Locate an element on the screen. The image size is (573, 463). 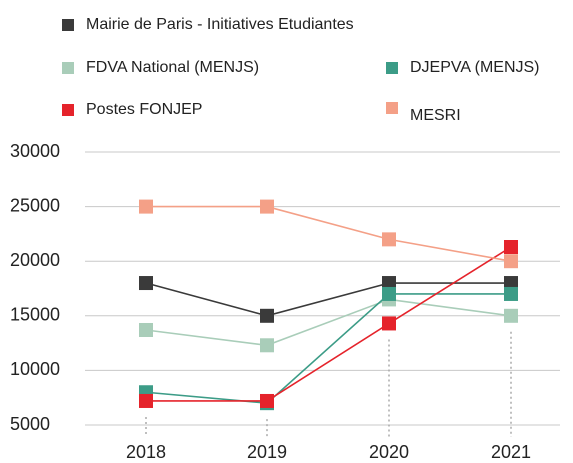
legend-label: MESRI is located at coordinates (435, 115).